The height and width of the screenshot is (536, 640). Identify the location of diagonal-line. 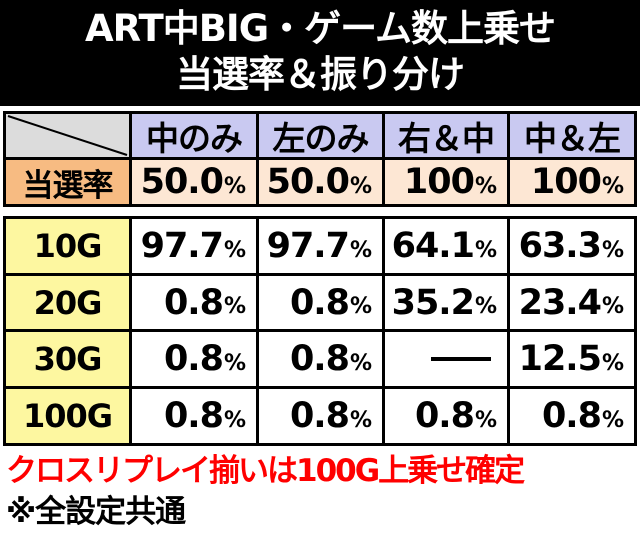
(67, 135).